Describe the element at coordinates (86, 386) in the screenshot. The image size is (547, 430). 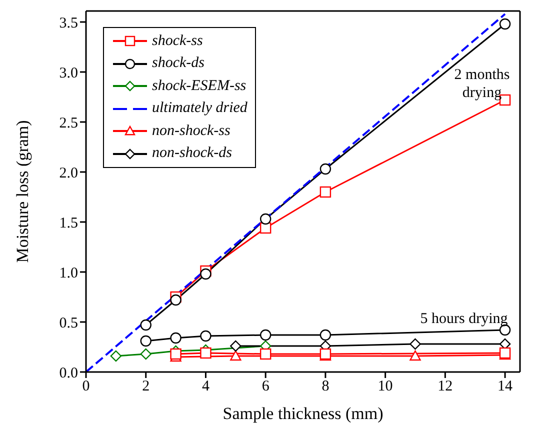
I see `x-tick-label: 0` at that location.